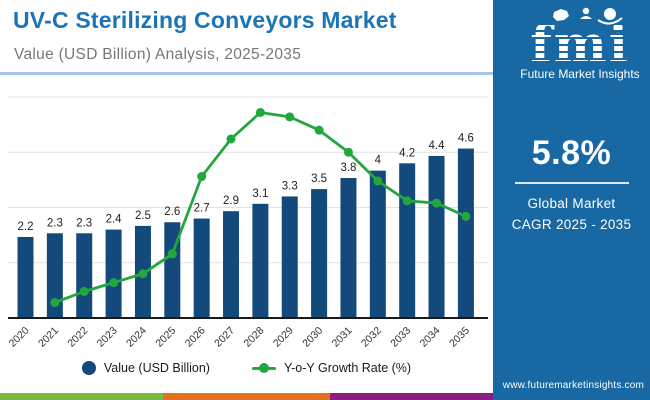  Describe the element at coordinates (411, 396) in the screenshot. I see `strip-purple` at that location.